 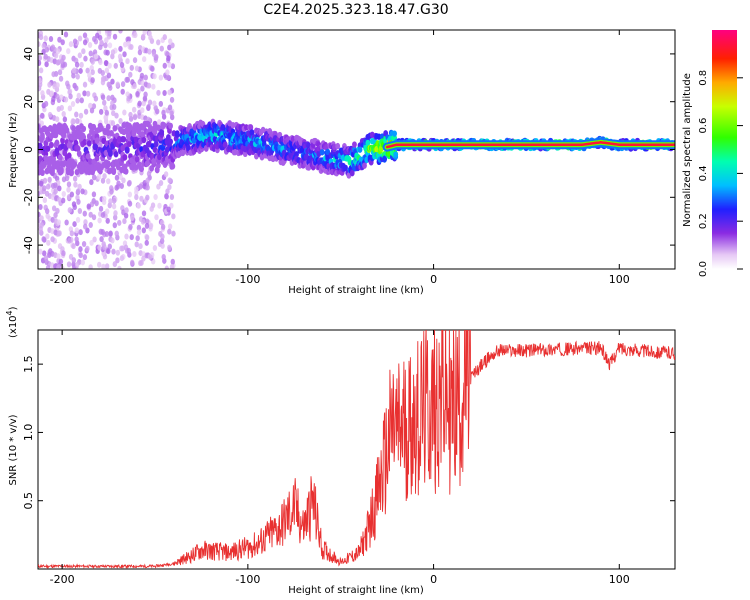 What do you see at coordinates (28, 197) in the screenshot?
I see `spectrogram-y-tick-label: -20` at bounding box center [28, 197].